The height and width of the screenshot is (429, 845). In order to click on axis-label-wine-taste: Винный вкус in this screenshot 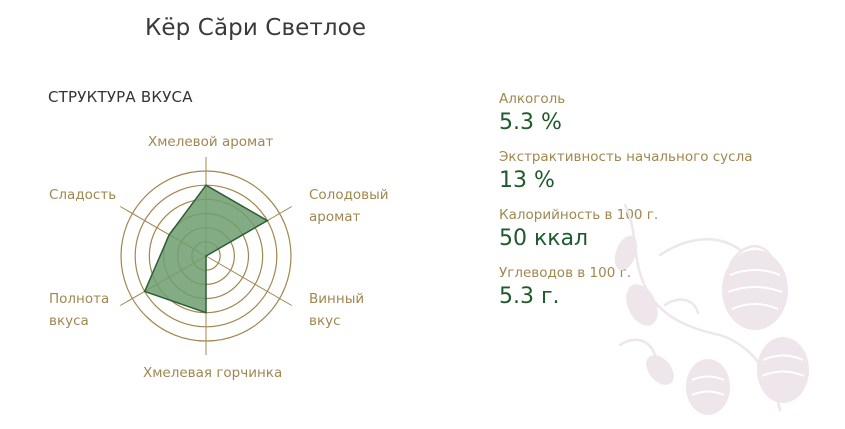, I will do `click(337, 310)`.